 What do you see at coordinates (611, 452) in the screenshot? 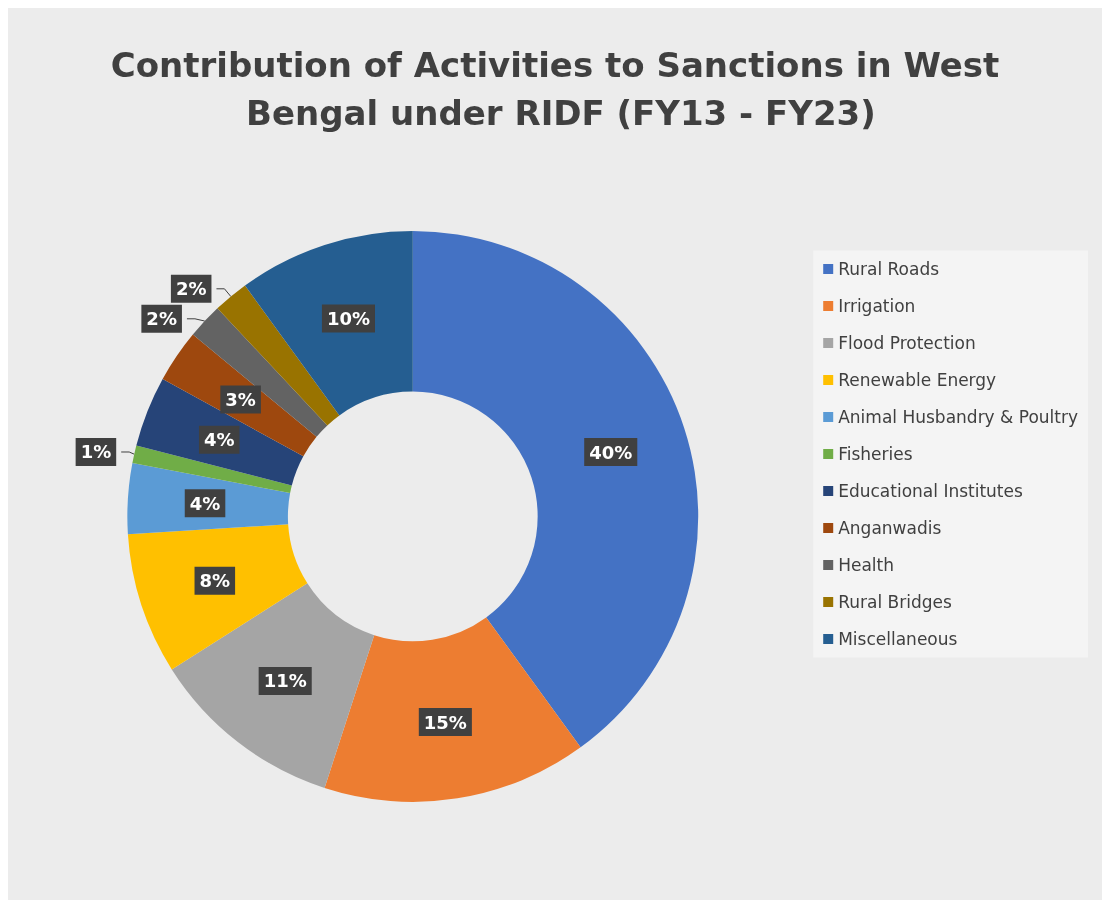
I see `data-label: 40%` at bounding box center [611, 452].